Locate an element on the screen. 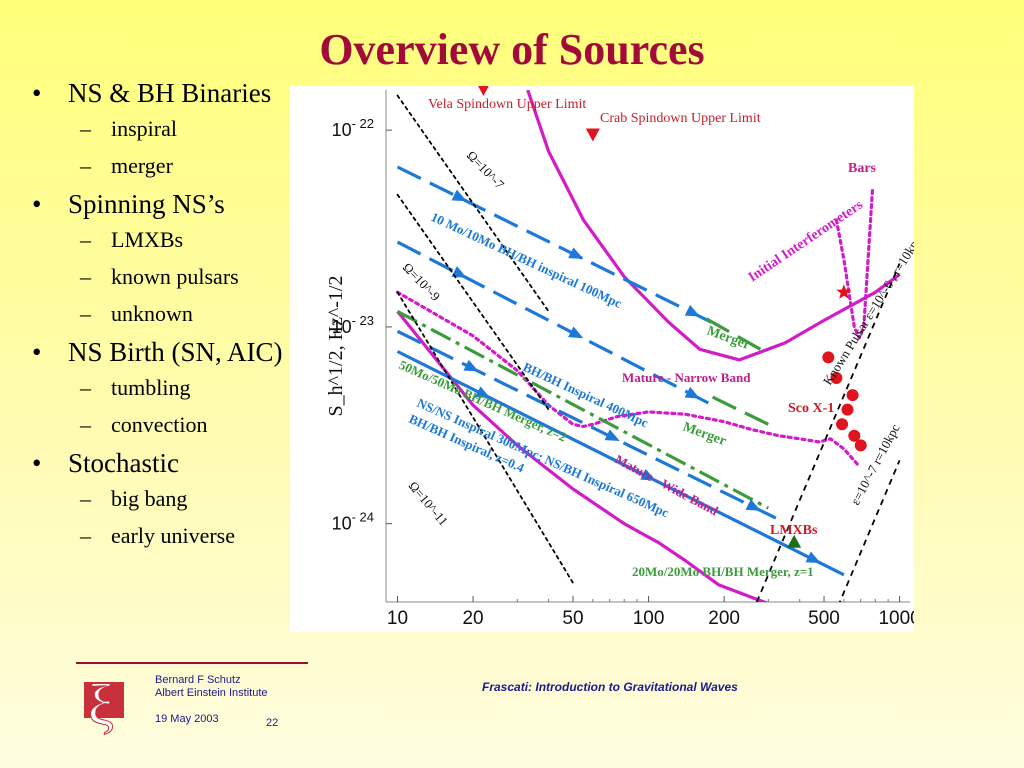 The width and height of the screenshot is (1024, 768). y-tick-label: 10- 22 is located at coordinates (353, 128).